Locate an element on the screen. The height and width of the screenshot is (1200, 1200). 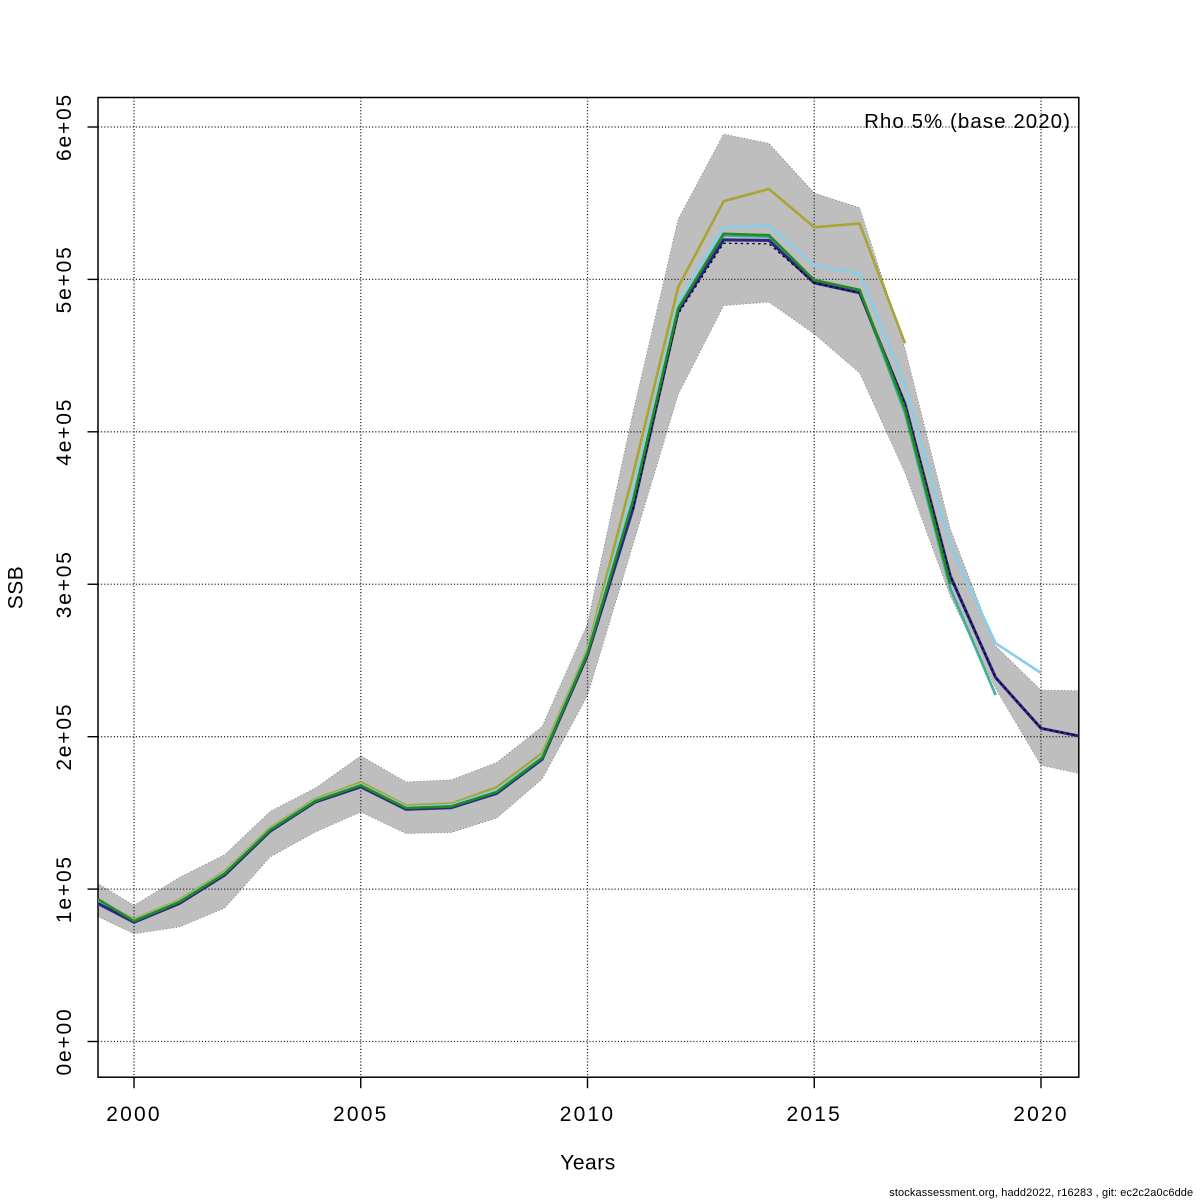
svg-text: 2e+05 is located at coordinates (64, 737).